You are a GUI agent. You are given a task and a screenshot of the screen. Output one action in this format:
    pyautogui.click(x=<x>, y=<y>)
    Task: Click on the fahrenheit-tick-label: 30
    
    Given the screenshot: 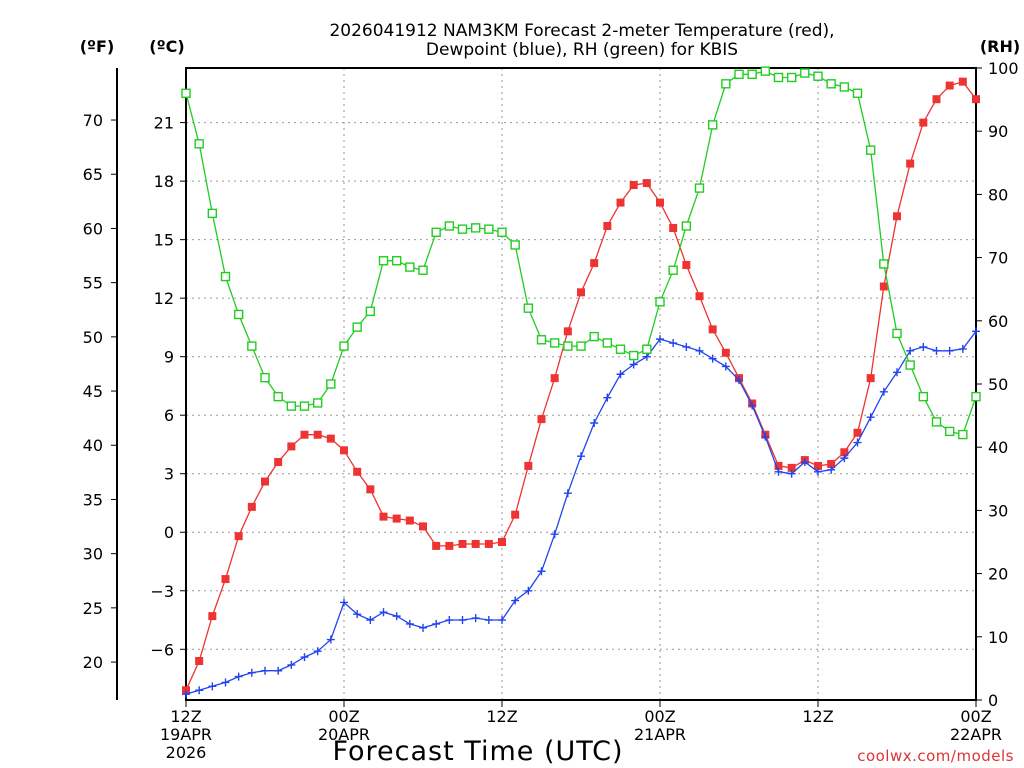 What is the action you would take?
    pyautogui.click(x=93, y=554)
    